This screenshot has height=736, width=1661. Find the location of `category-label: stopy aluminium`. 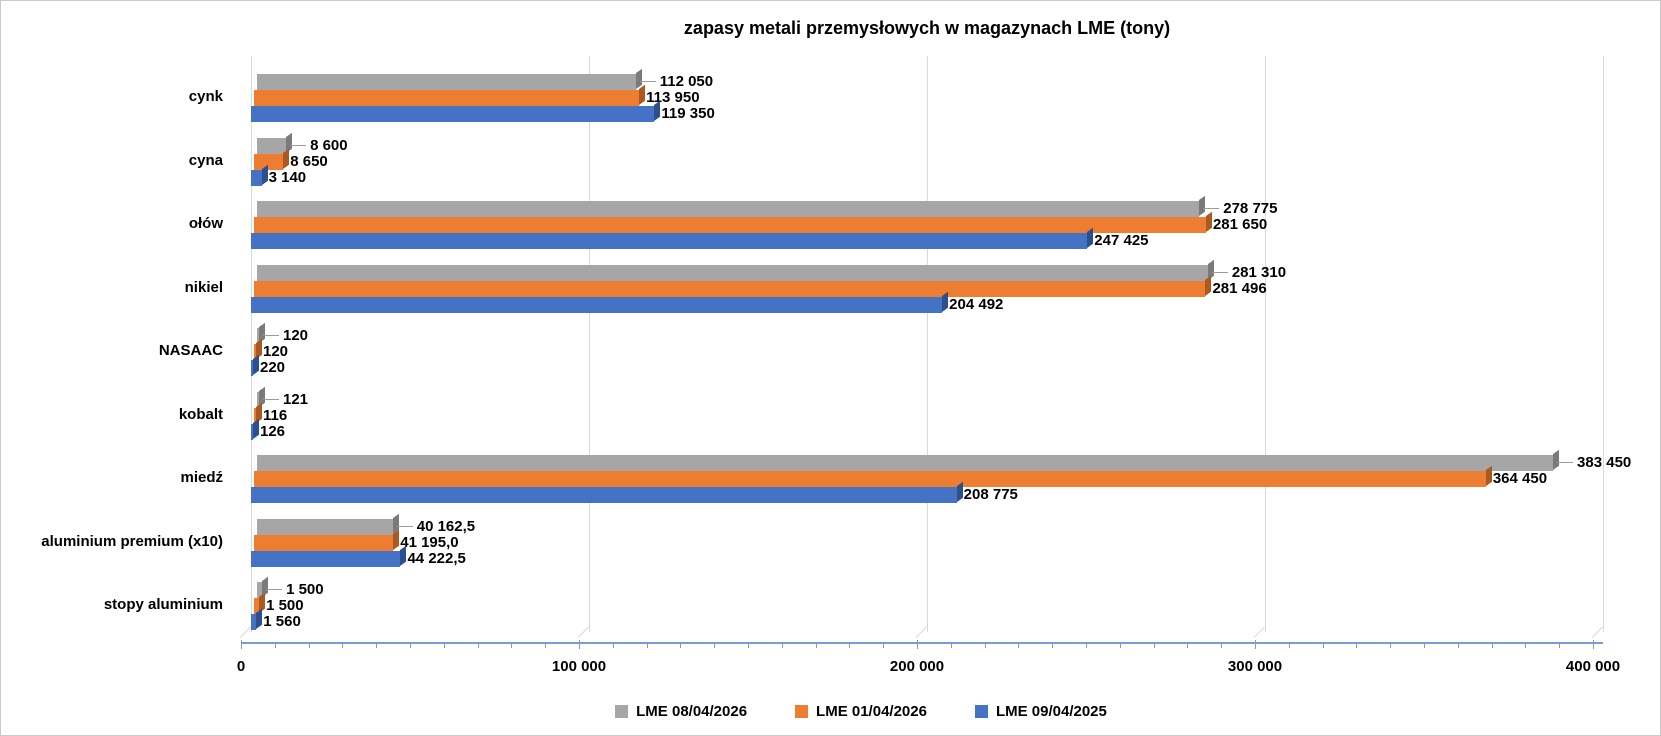

category-label: stopy aluminium is located at coordinates (163, 604).